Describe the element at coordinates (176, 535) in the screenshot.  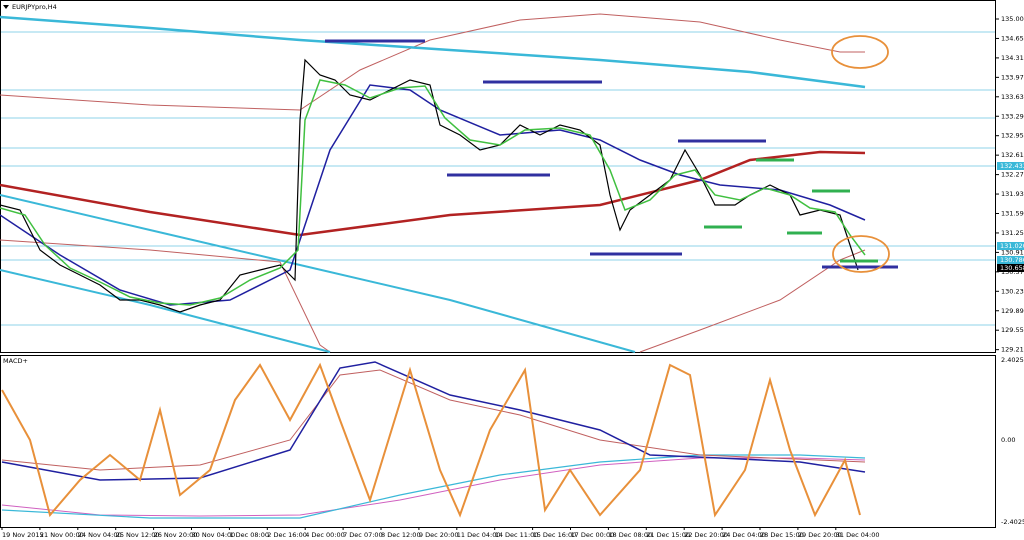
I see `time-label: 26 Nov 20:00` at that location.